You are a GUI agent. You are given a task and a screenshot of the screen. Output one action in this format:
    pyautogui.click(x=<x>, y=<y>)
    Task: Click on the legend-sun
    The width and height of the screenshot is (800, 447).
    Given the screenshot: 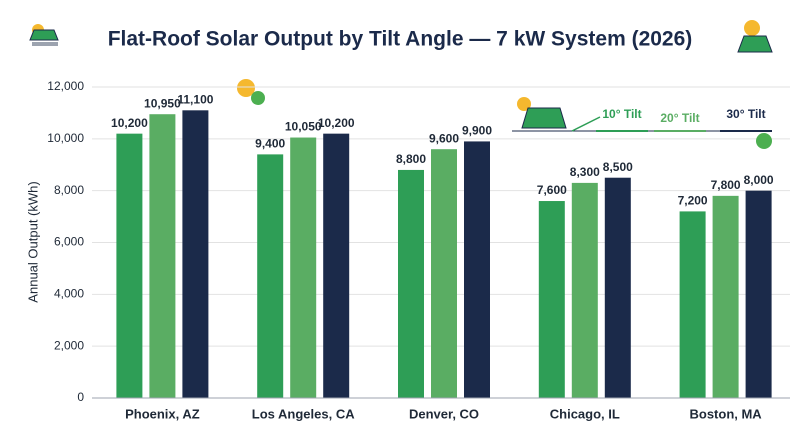 What is the action you would take?
    pyautogui.click(x=524, y=104)
    